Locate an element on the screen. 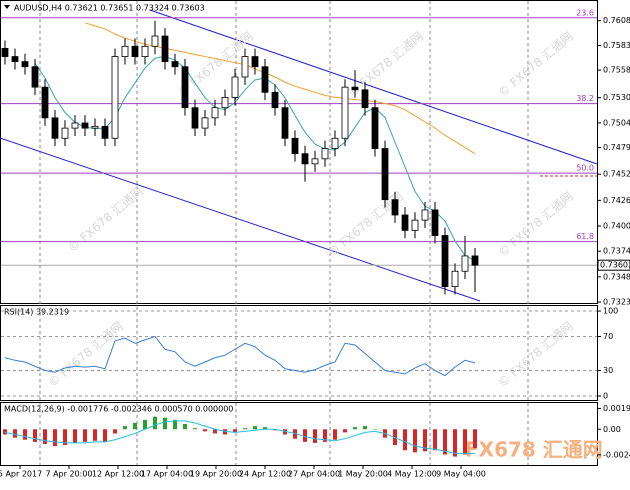 The image size is (630, 490). x-tick-label: 27 Apr 04:00 is located at coordinates (314, 474).